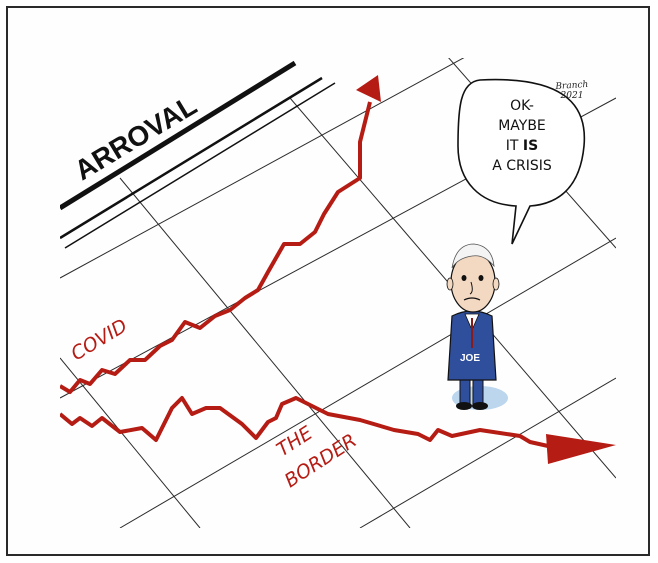 The image size is (658, 563). I want to click on covid-arrowhead, so click(368, 88).